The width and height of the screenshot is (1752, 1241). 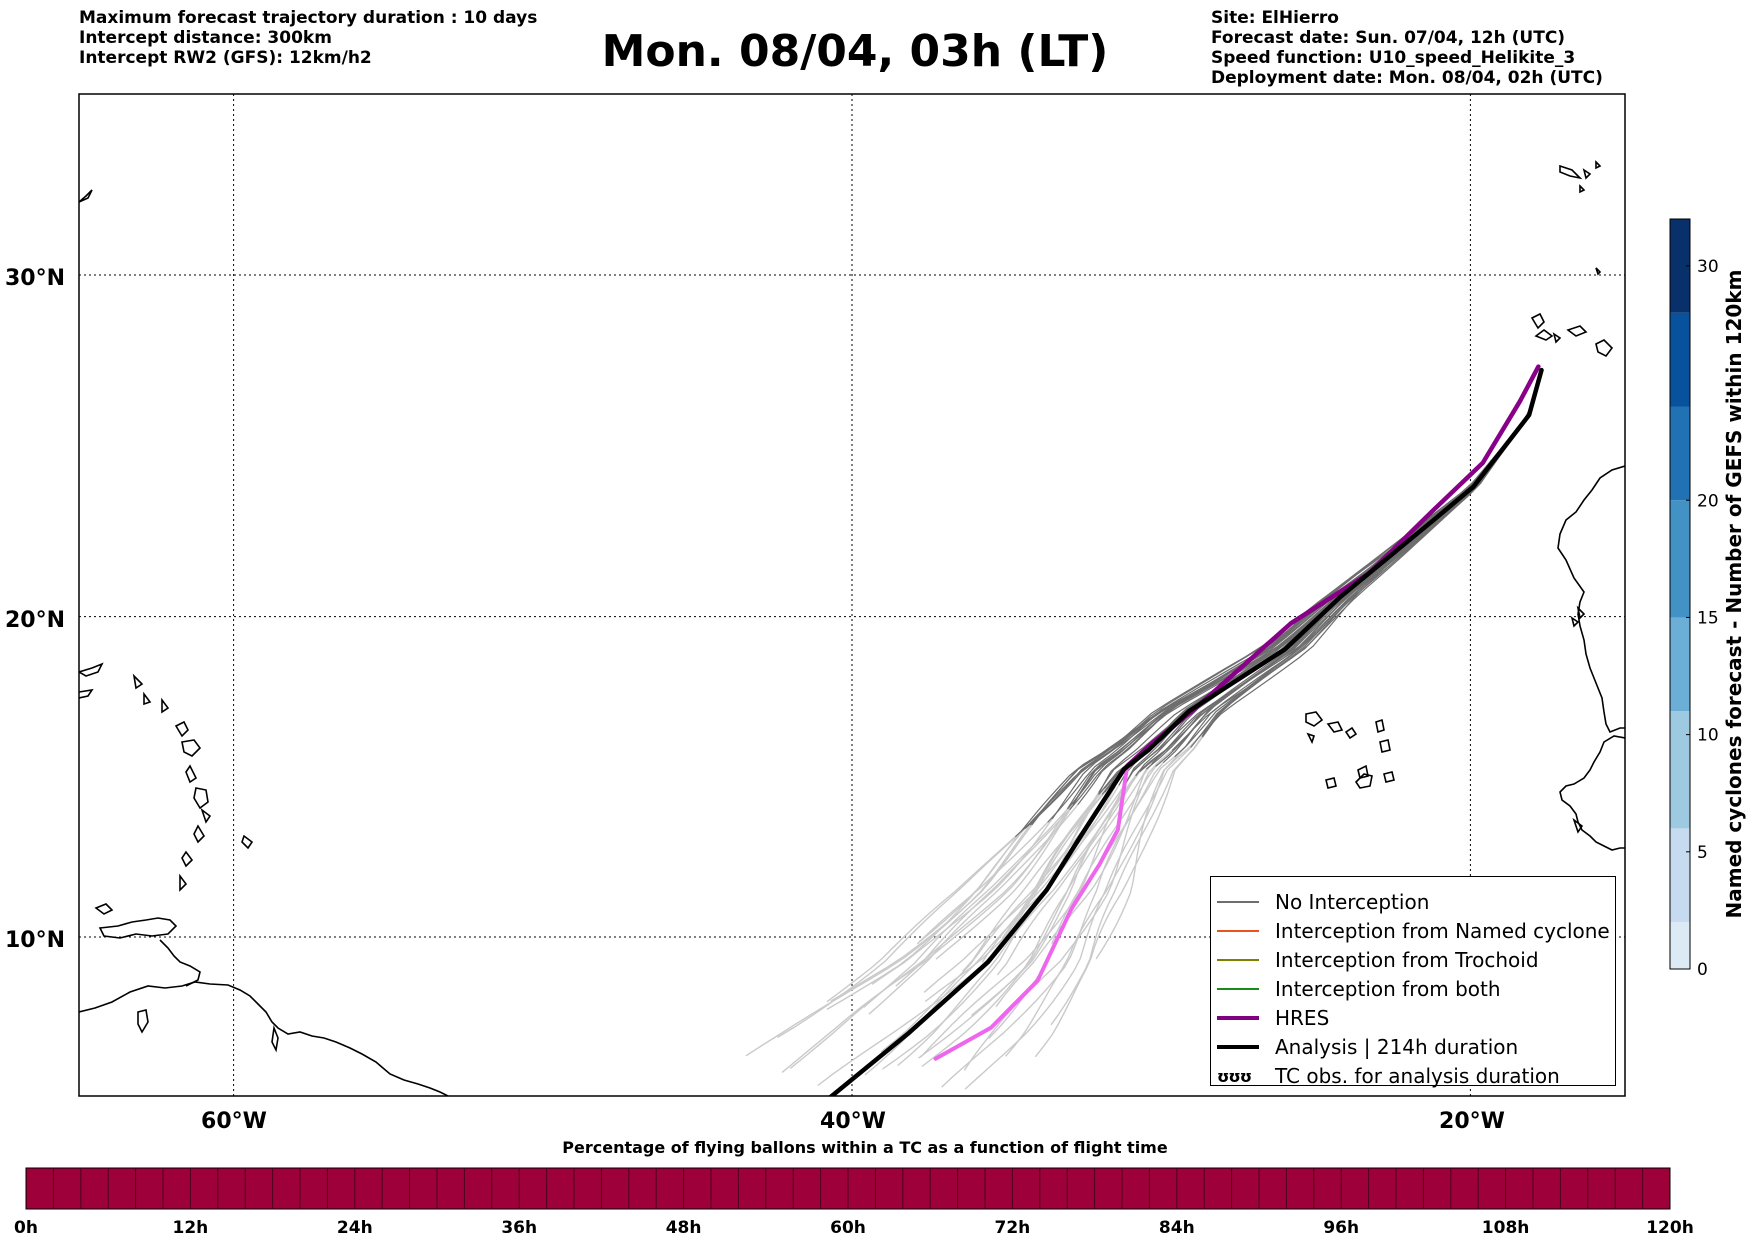 What do you see at coordinates (1708, 618) in the screenshot?
I see `cyclone-colorbar-tick-label: 15` at bounding box center [1708, 618].